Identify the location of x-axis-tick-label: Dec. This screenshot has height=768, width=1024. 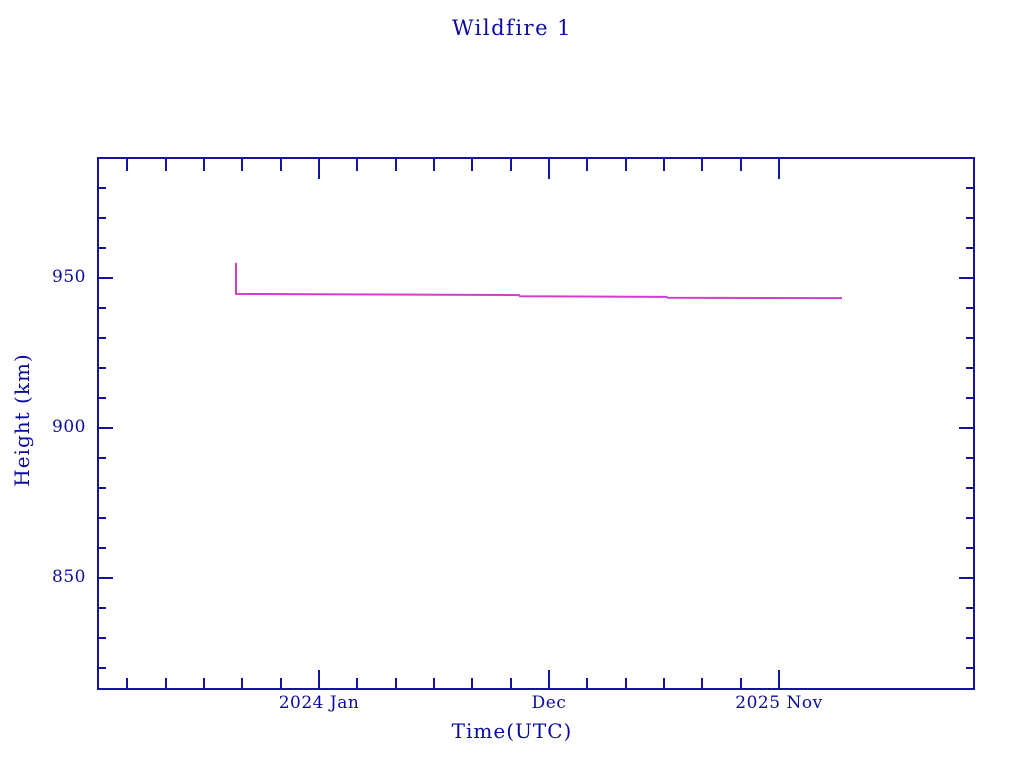
(549, 703).